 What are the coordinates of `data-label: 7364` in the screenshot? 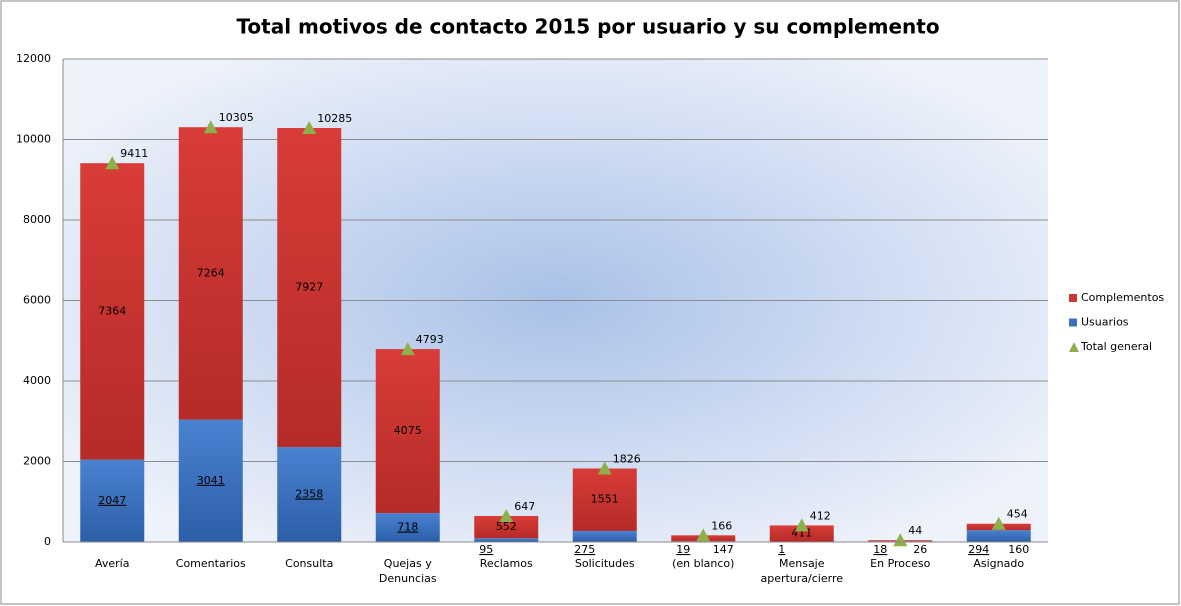 It's located at (112, 310).